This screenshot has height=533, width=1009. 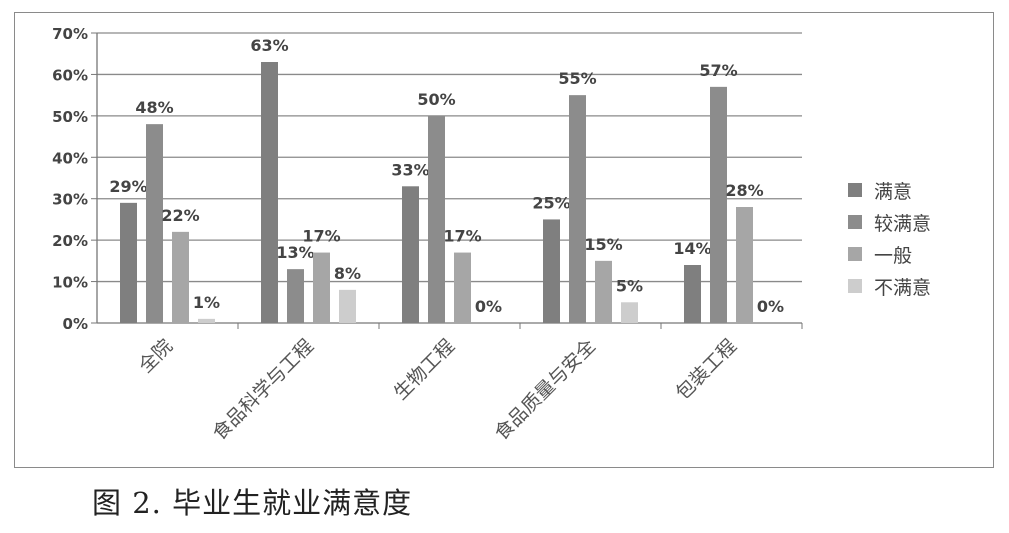 I want to click on data-label: 33%, so click(x=410, y=169).